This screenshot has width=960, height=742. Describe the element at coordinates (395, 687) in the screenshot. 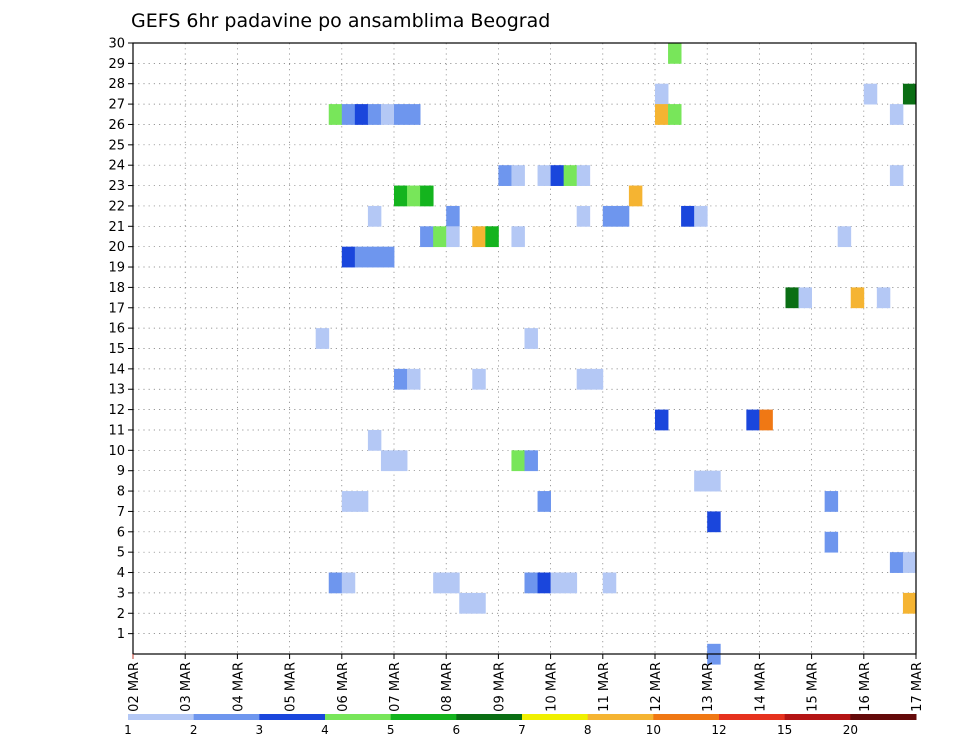

I see `x-tick-label: 07 MAR` at that location.